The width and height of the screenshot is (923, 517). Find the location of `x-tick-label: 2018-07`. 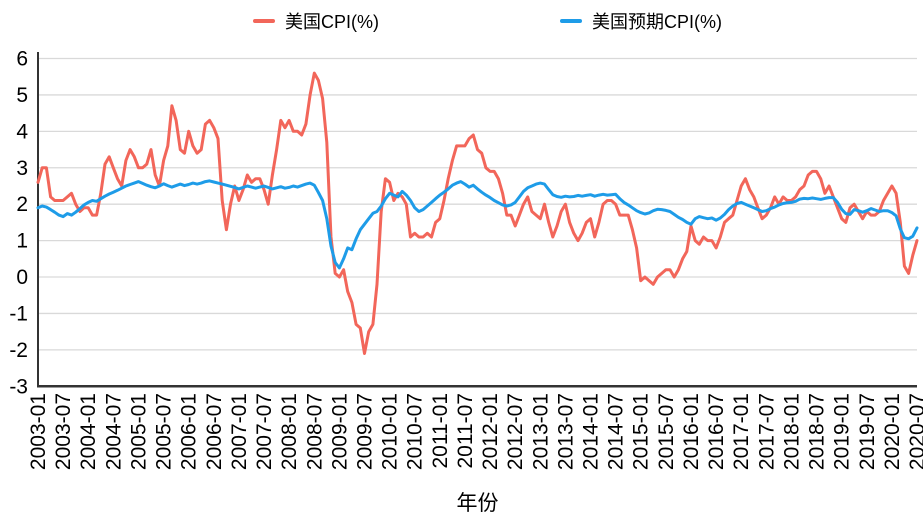

x-tick-label: 2018-07 is located at coordinates (817, 431).